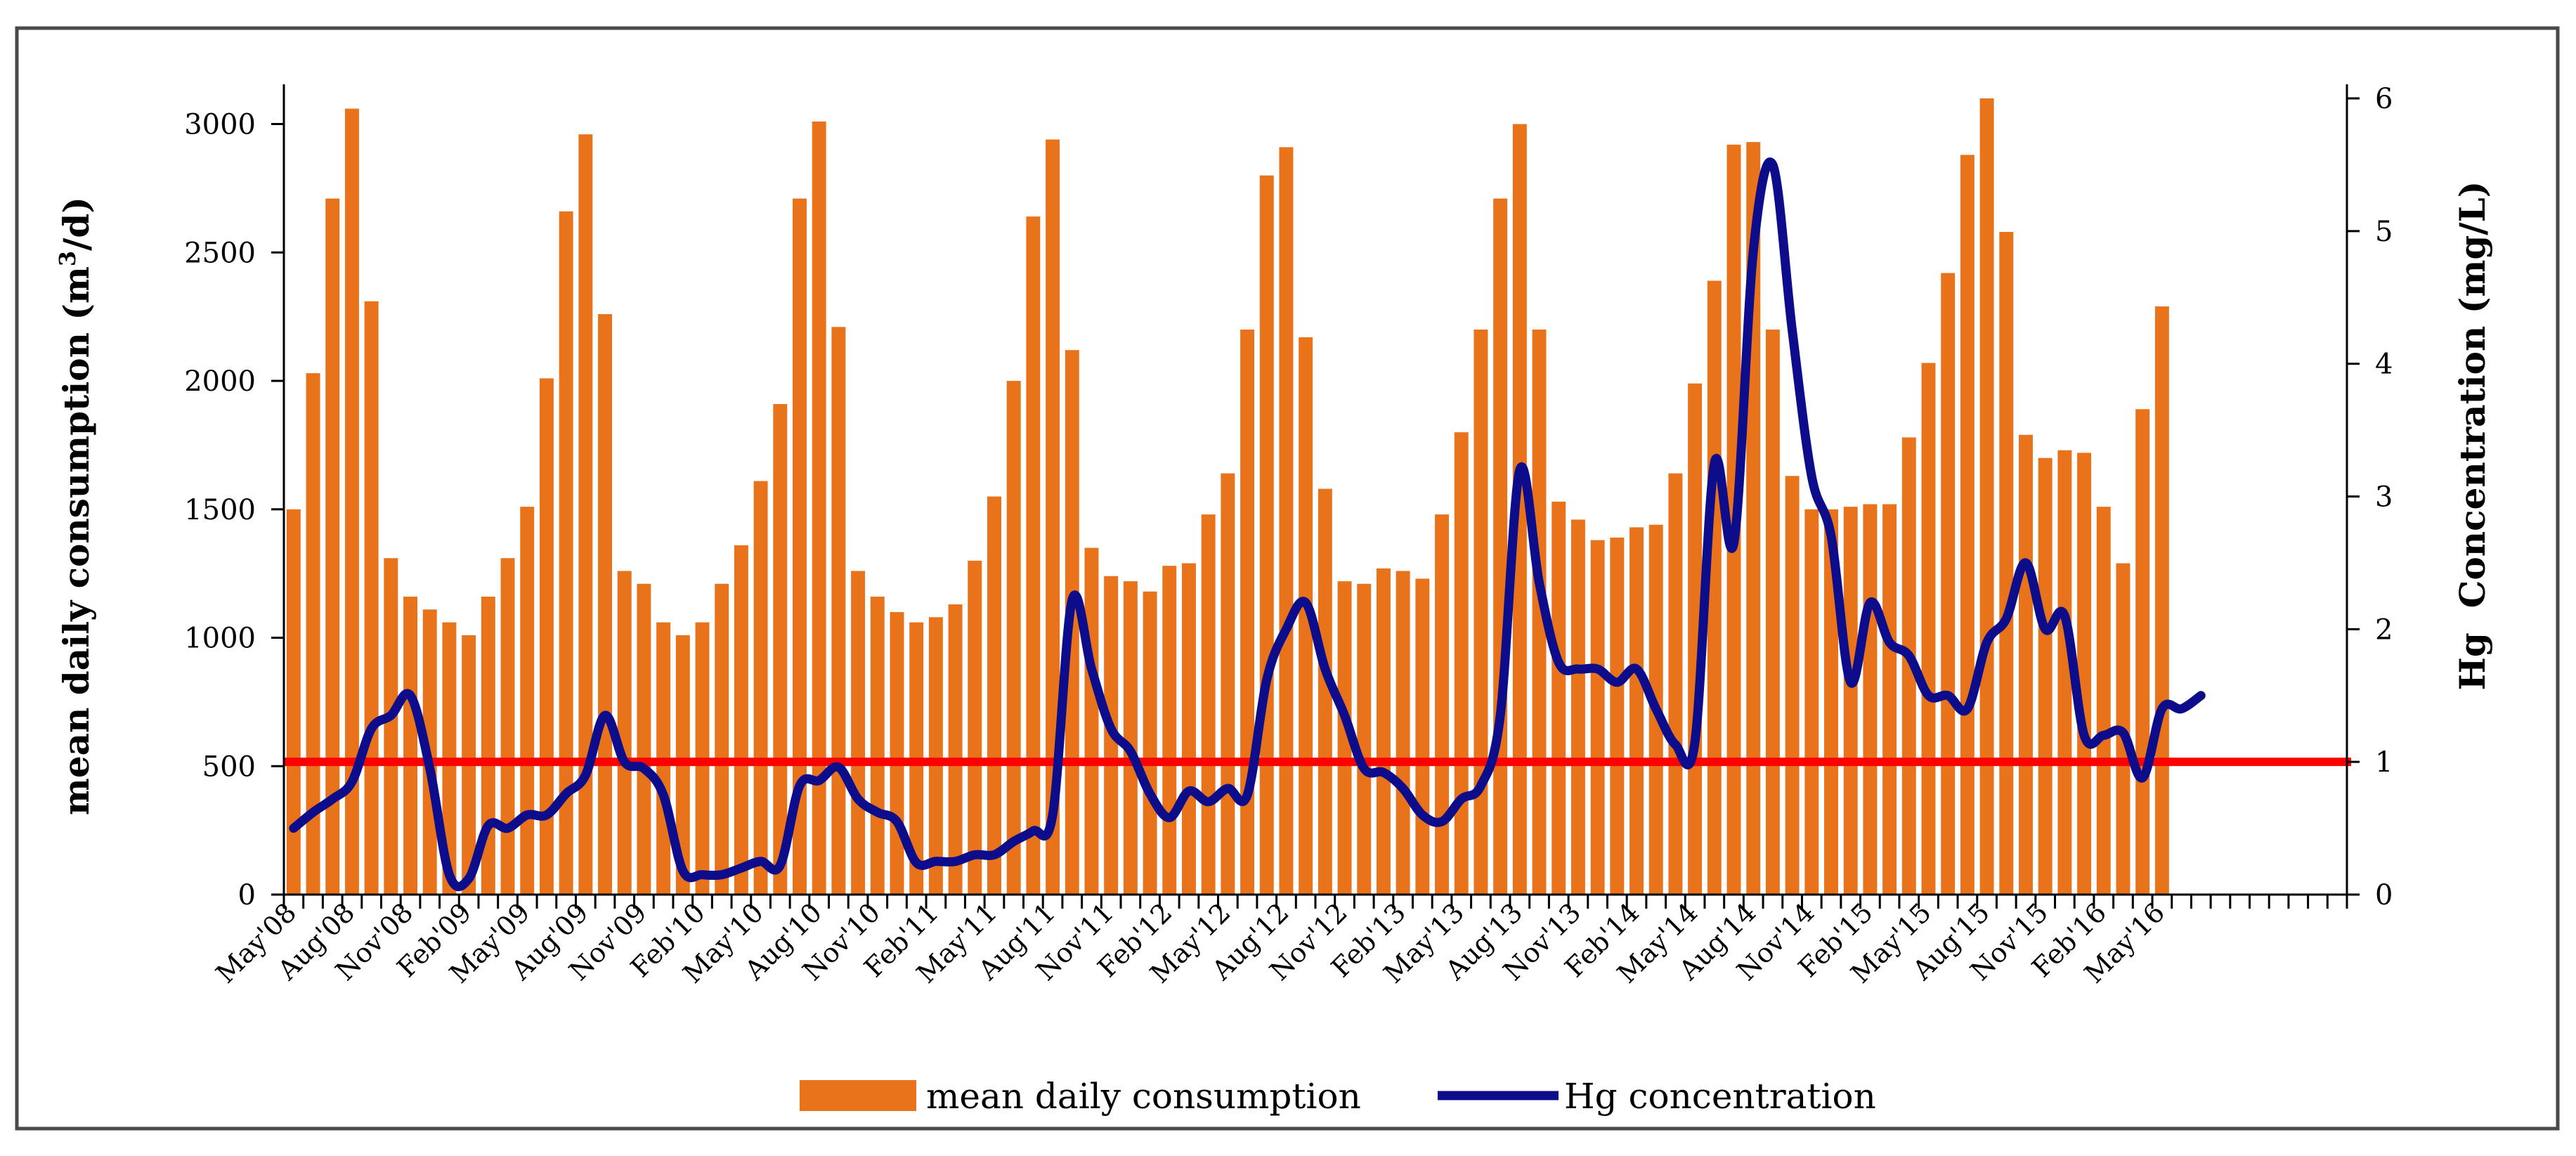  I want to click on right-axis-tick-label: 3, so click(2384, 498).